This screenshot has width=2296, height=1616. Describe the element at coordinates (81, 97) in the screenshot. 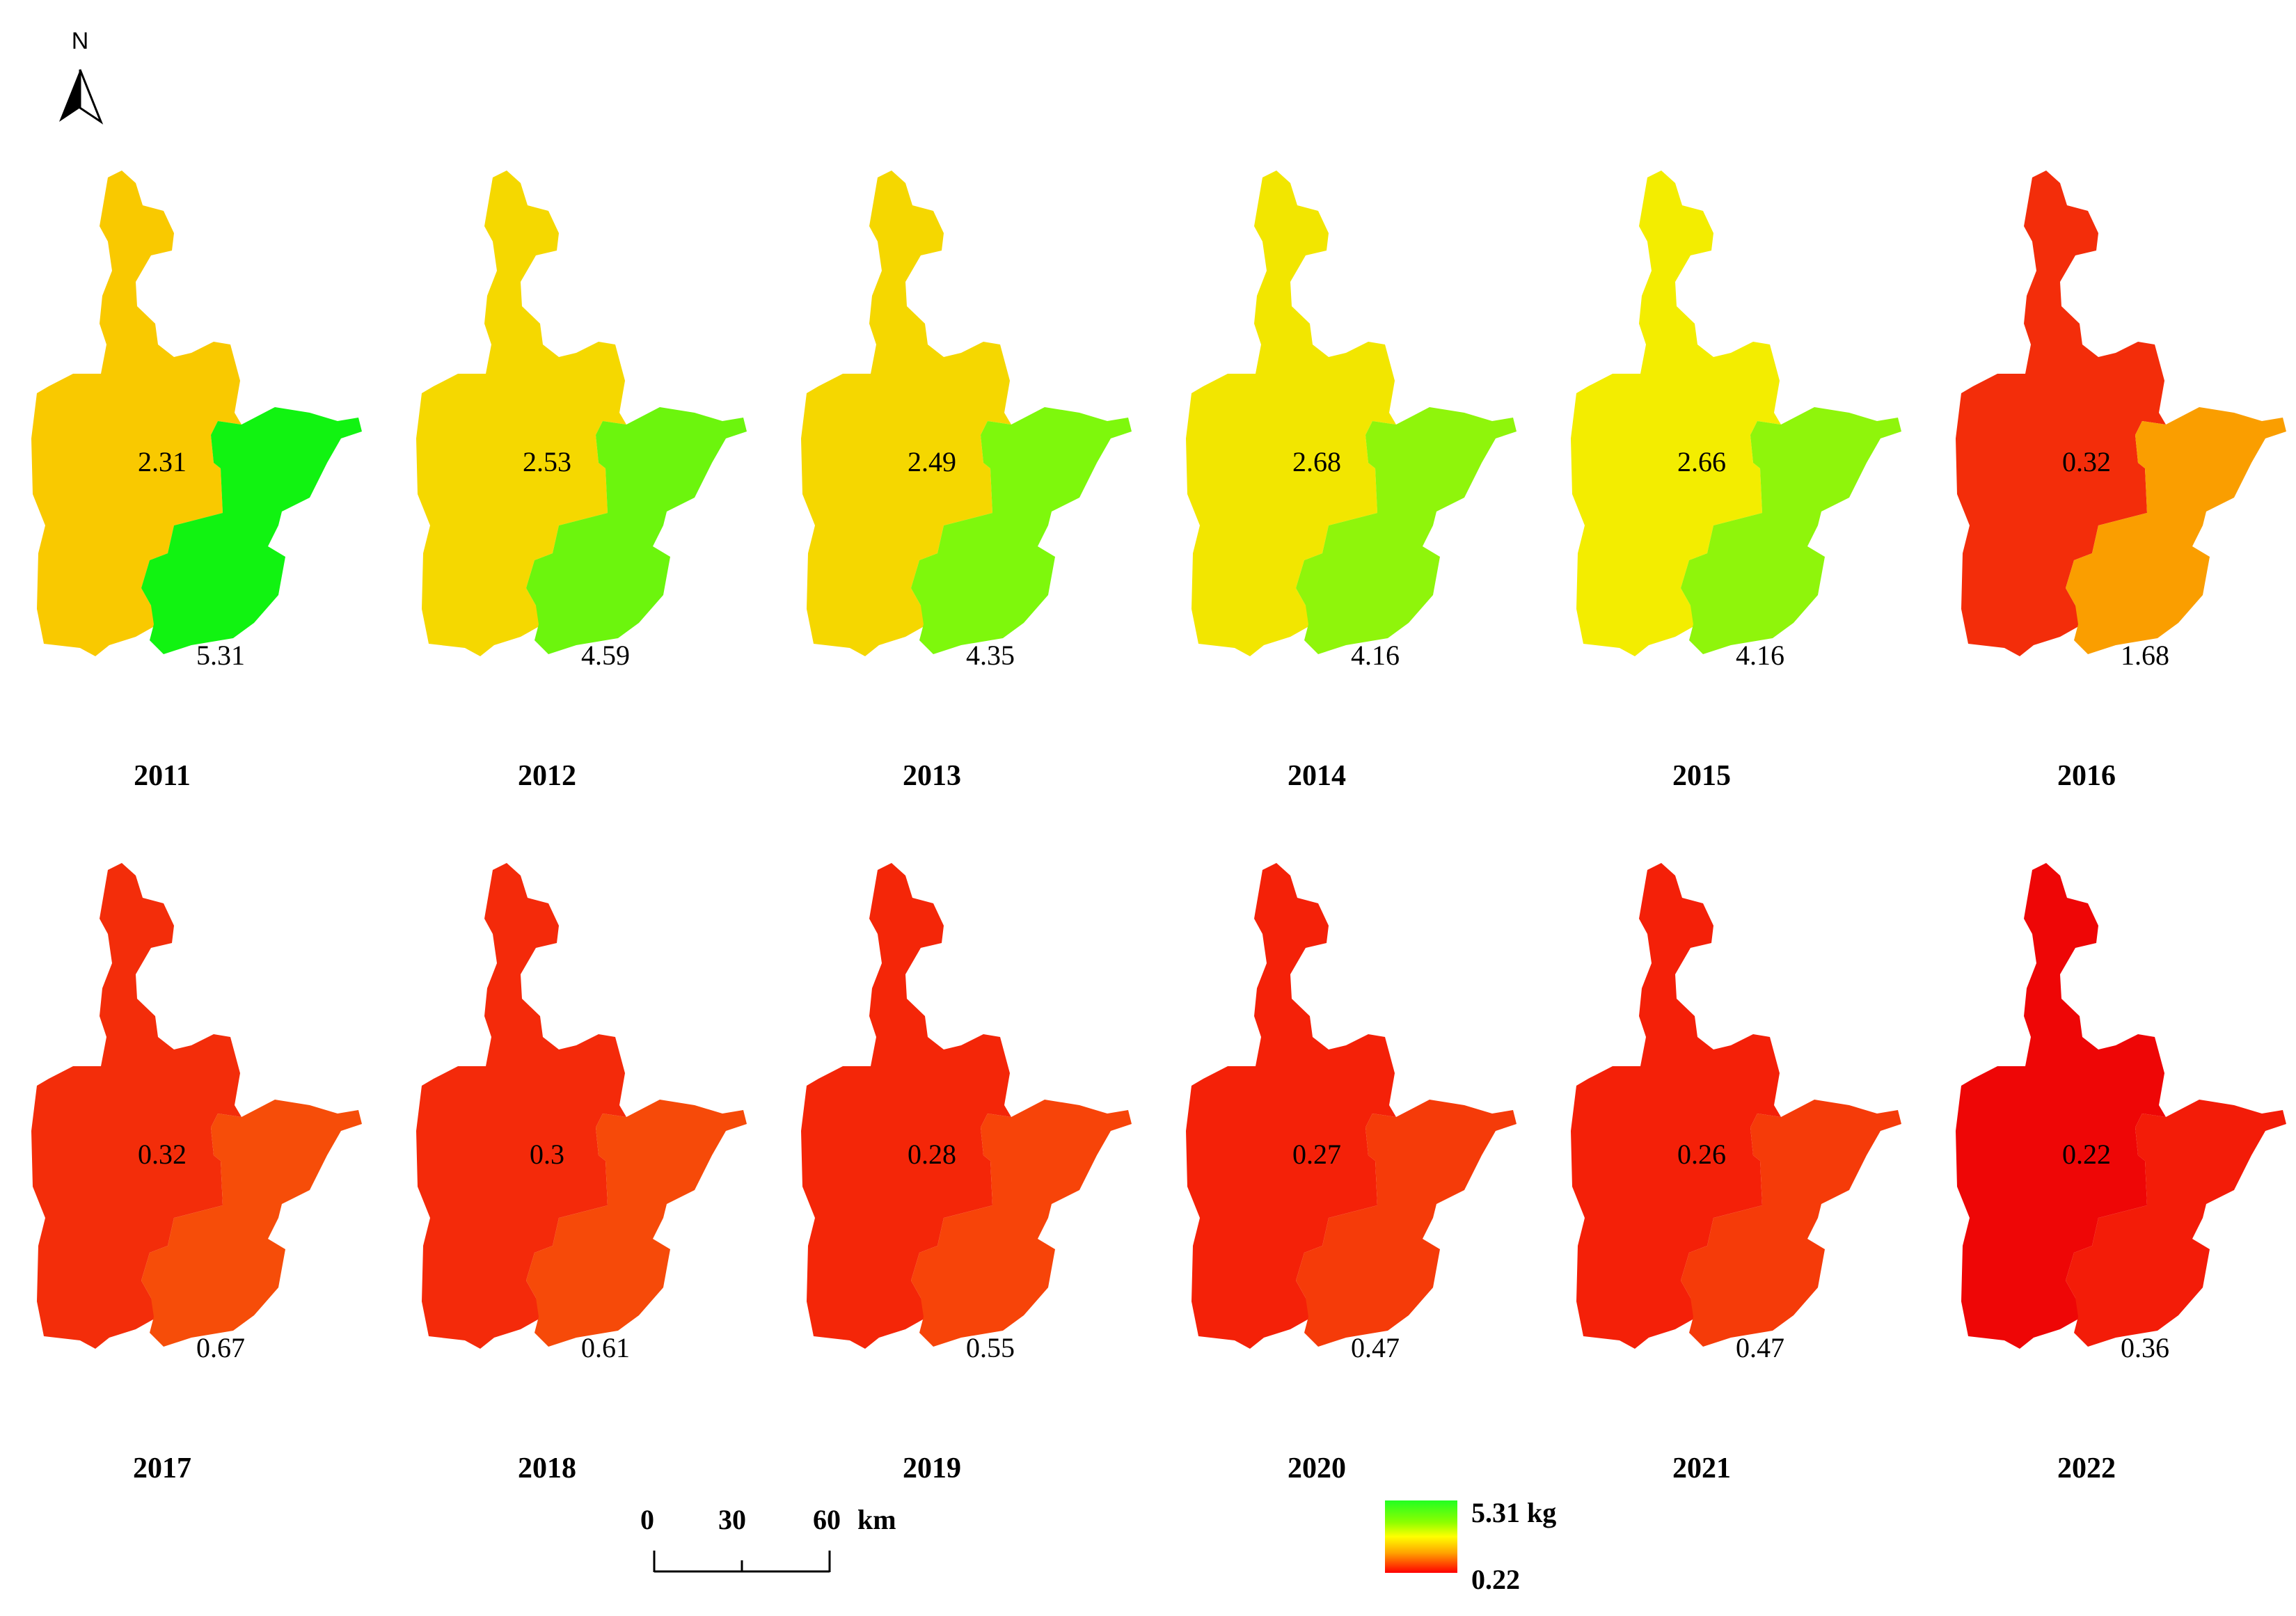

I see `north-arrow-icon` at that location.